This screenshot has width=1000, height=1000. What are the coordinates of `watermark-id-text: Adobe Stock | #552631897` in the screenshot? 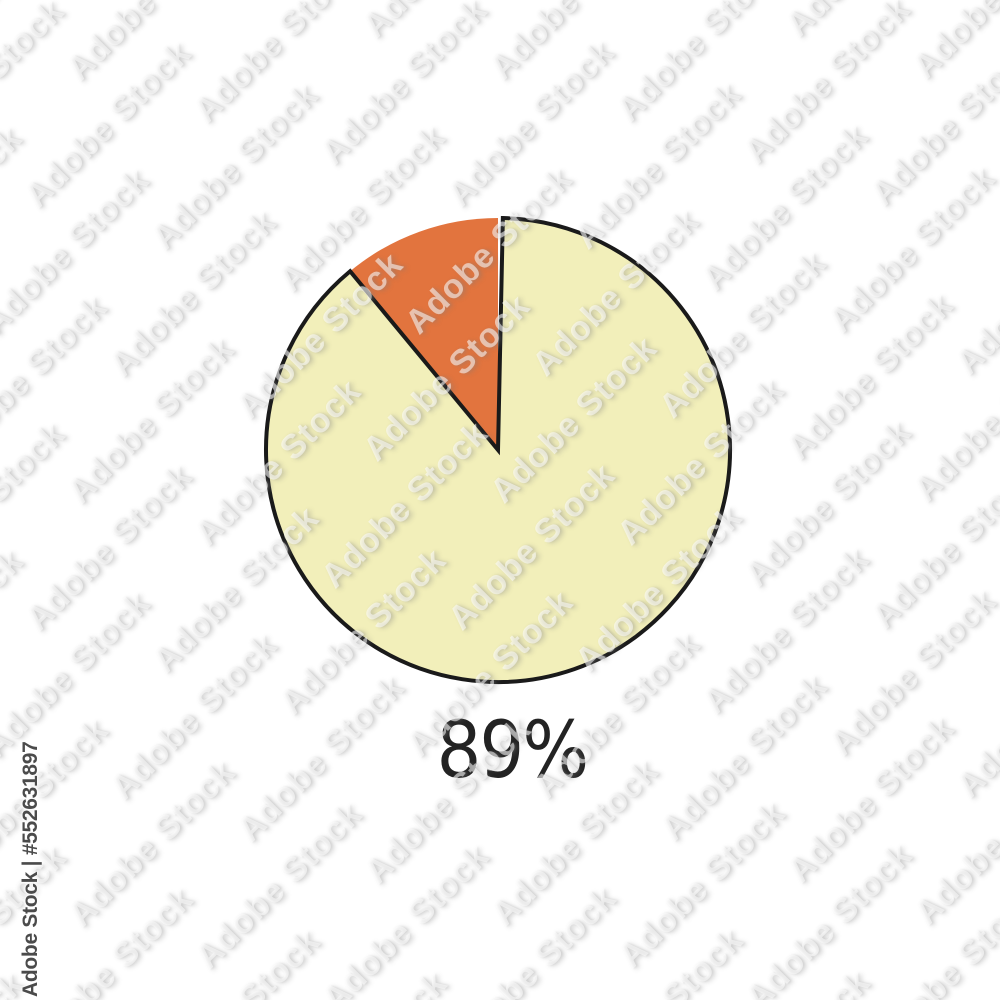 It's located at (30, 869).